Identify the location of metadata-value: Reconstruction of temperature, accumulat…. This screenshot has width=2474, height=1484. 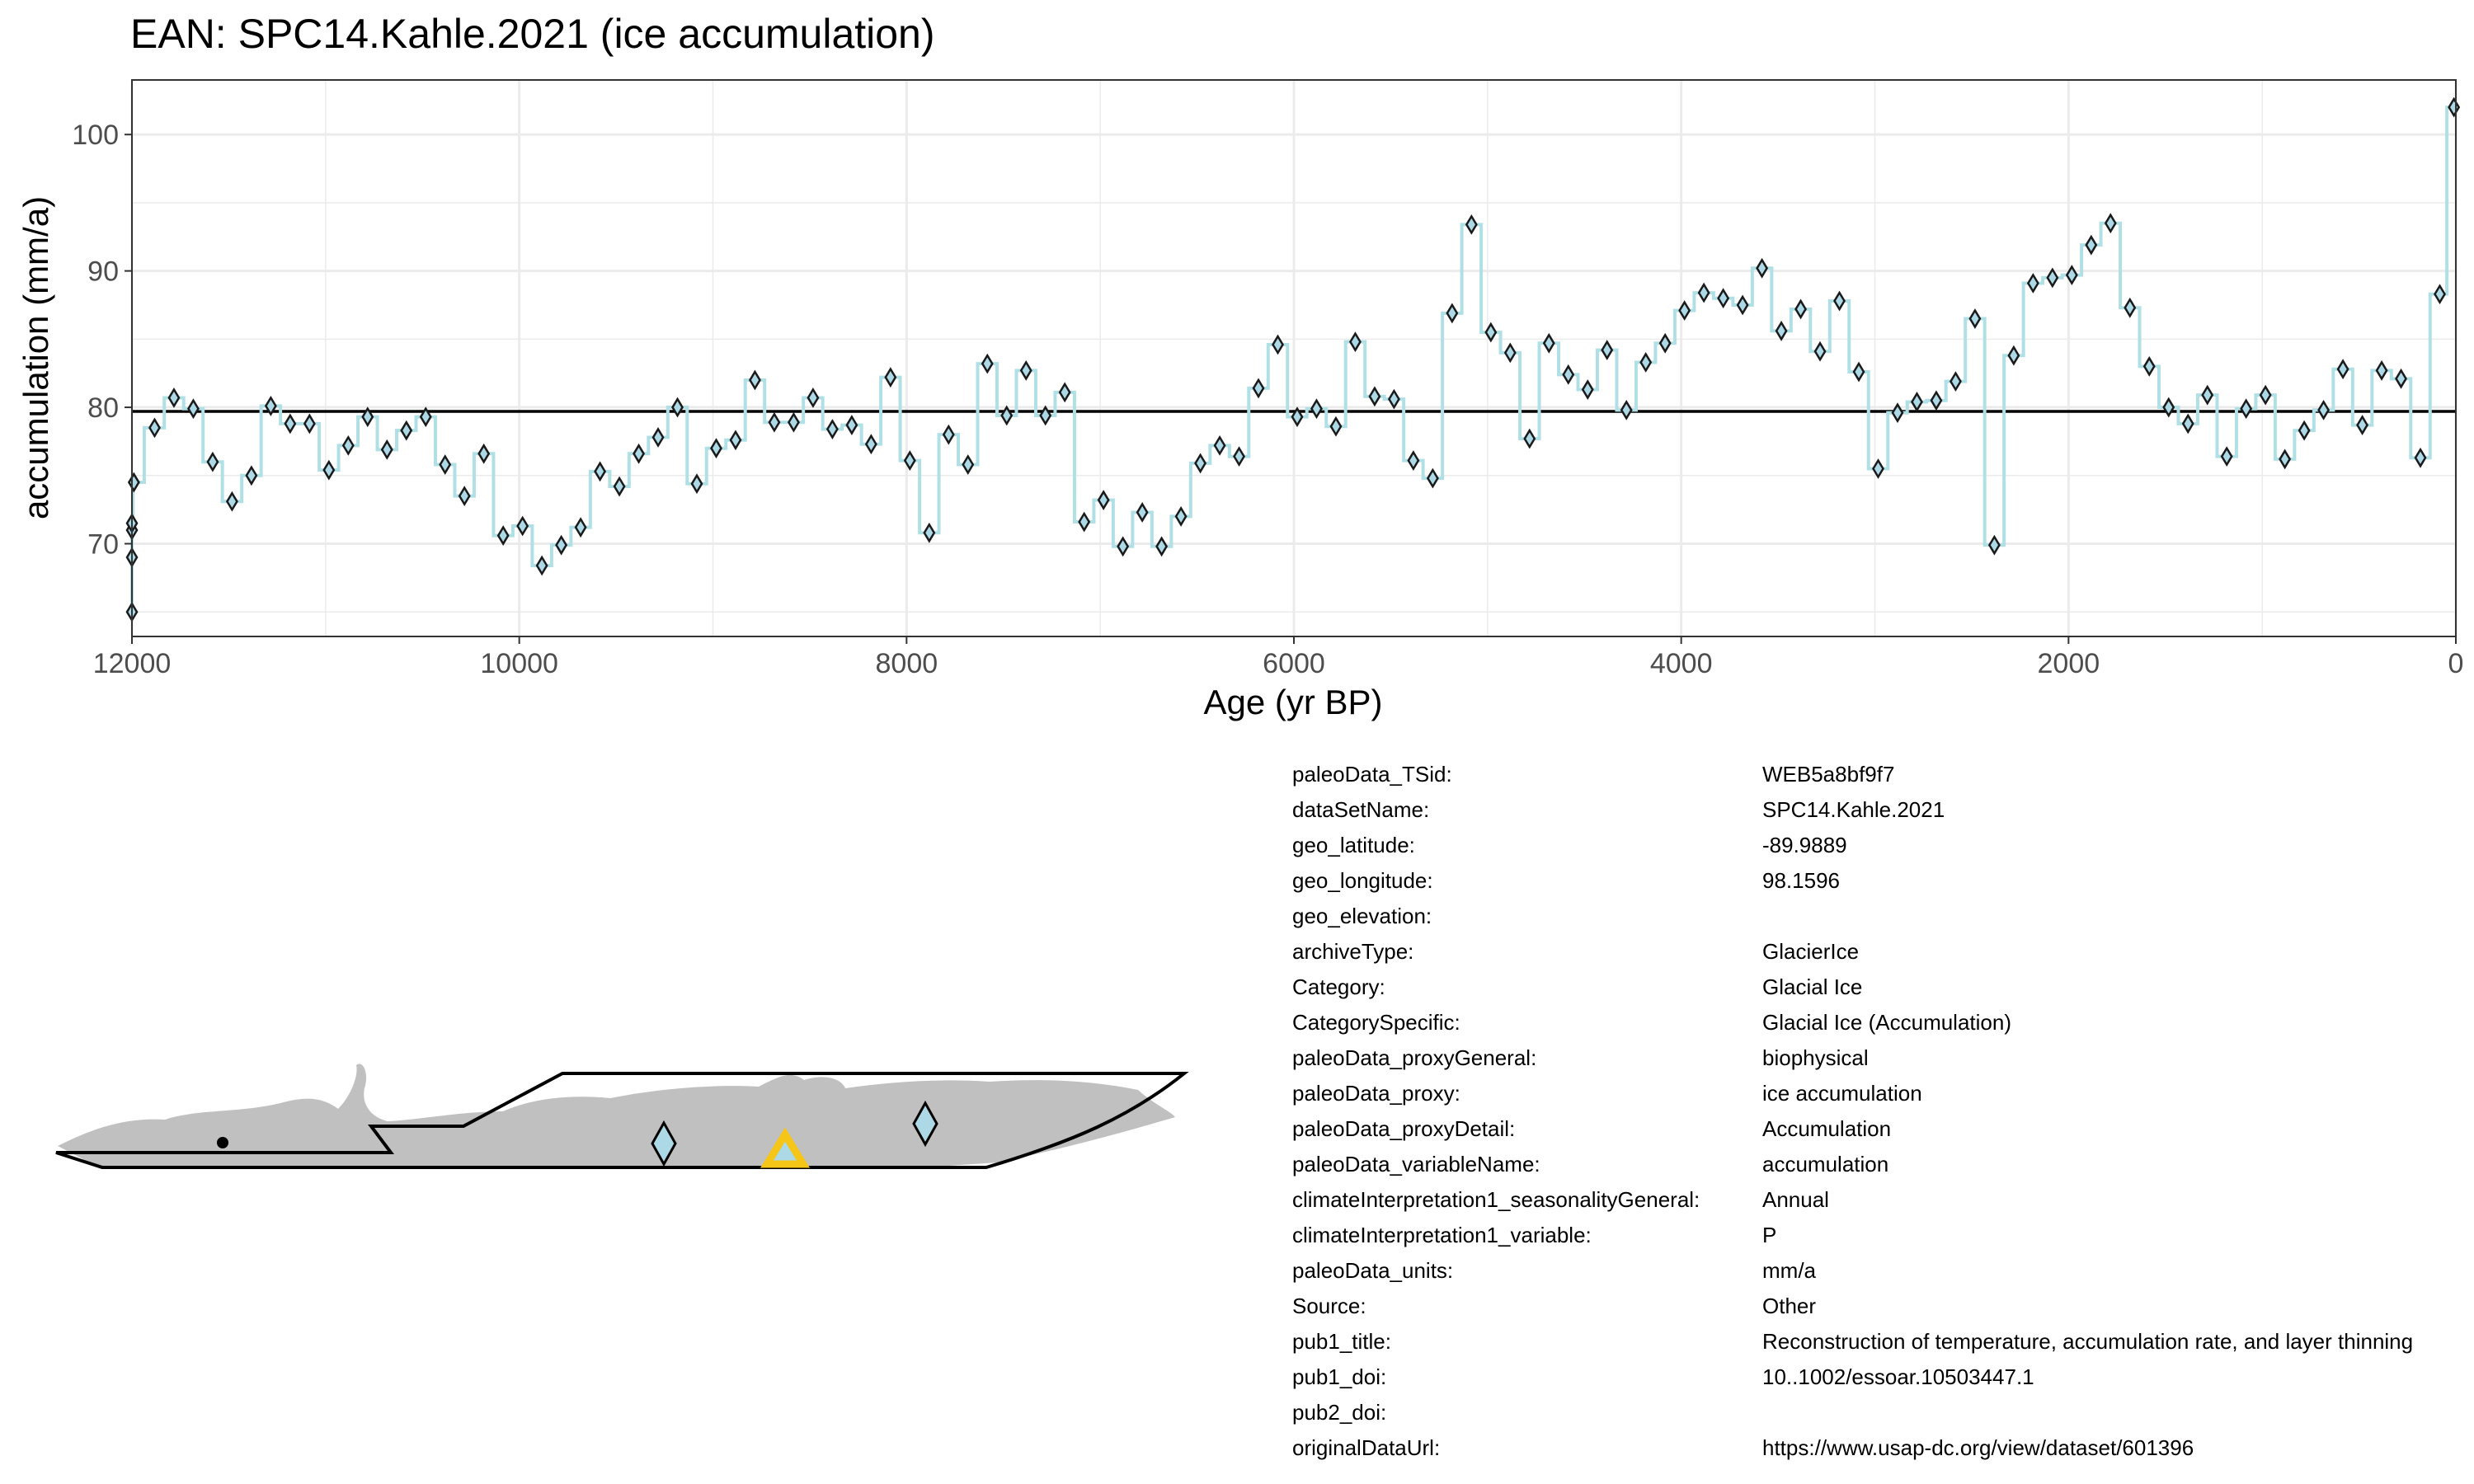
(2088, 1341).